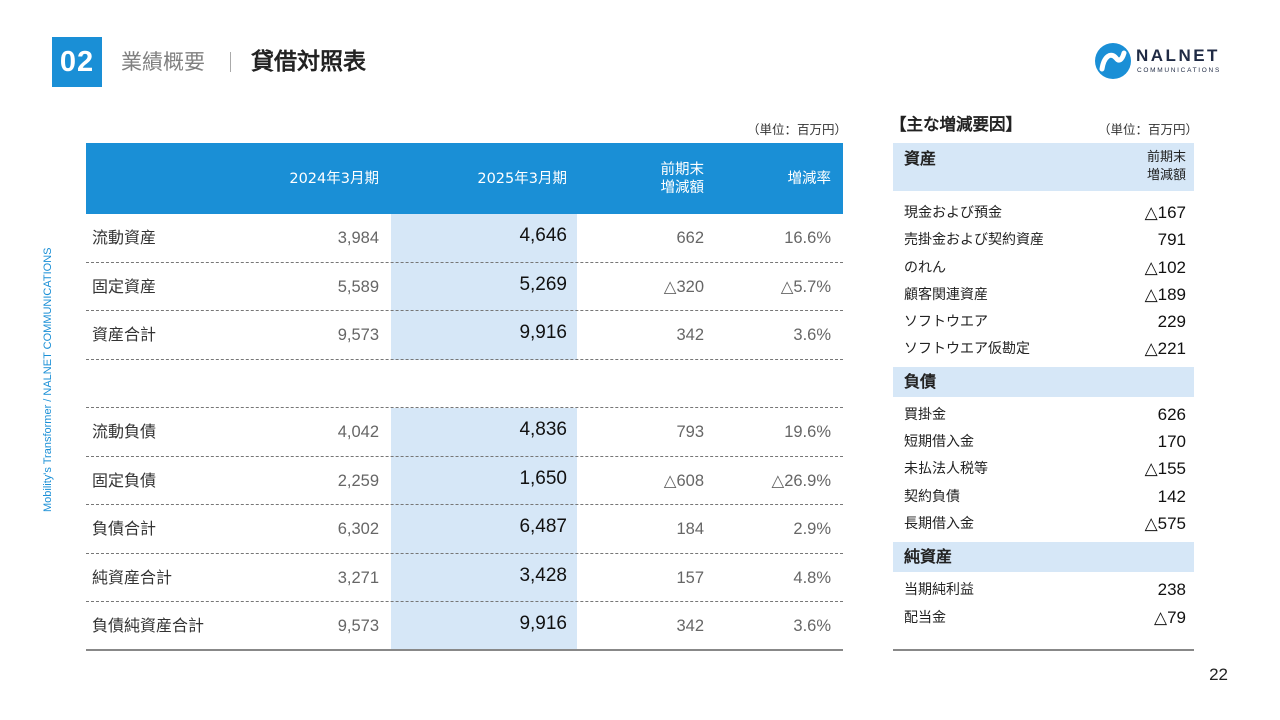 The width and height of the screenshot is (1280, 720). I want to click on factor-item: 契約負債 142, so click(1043, 497).